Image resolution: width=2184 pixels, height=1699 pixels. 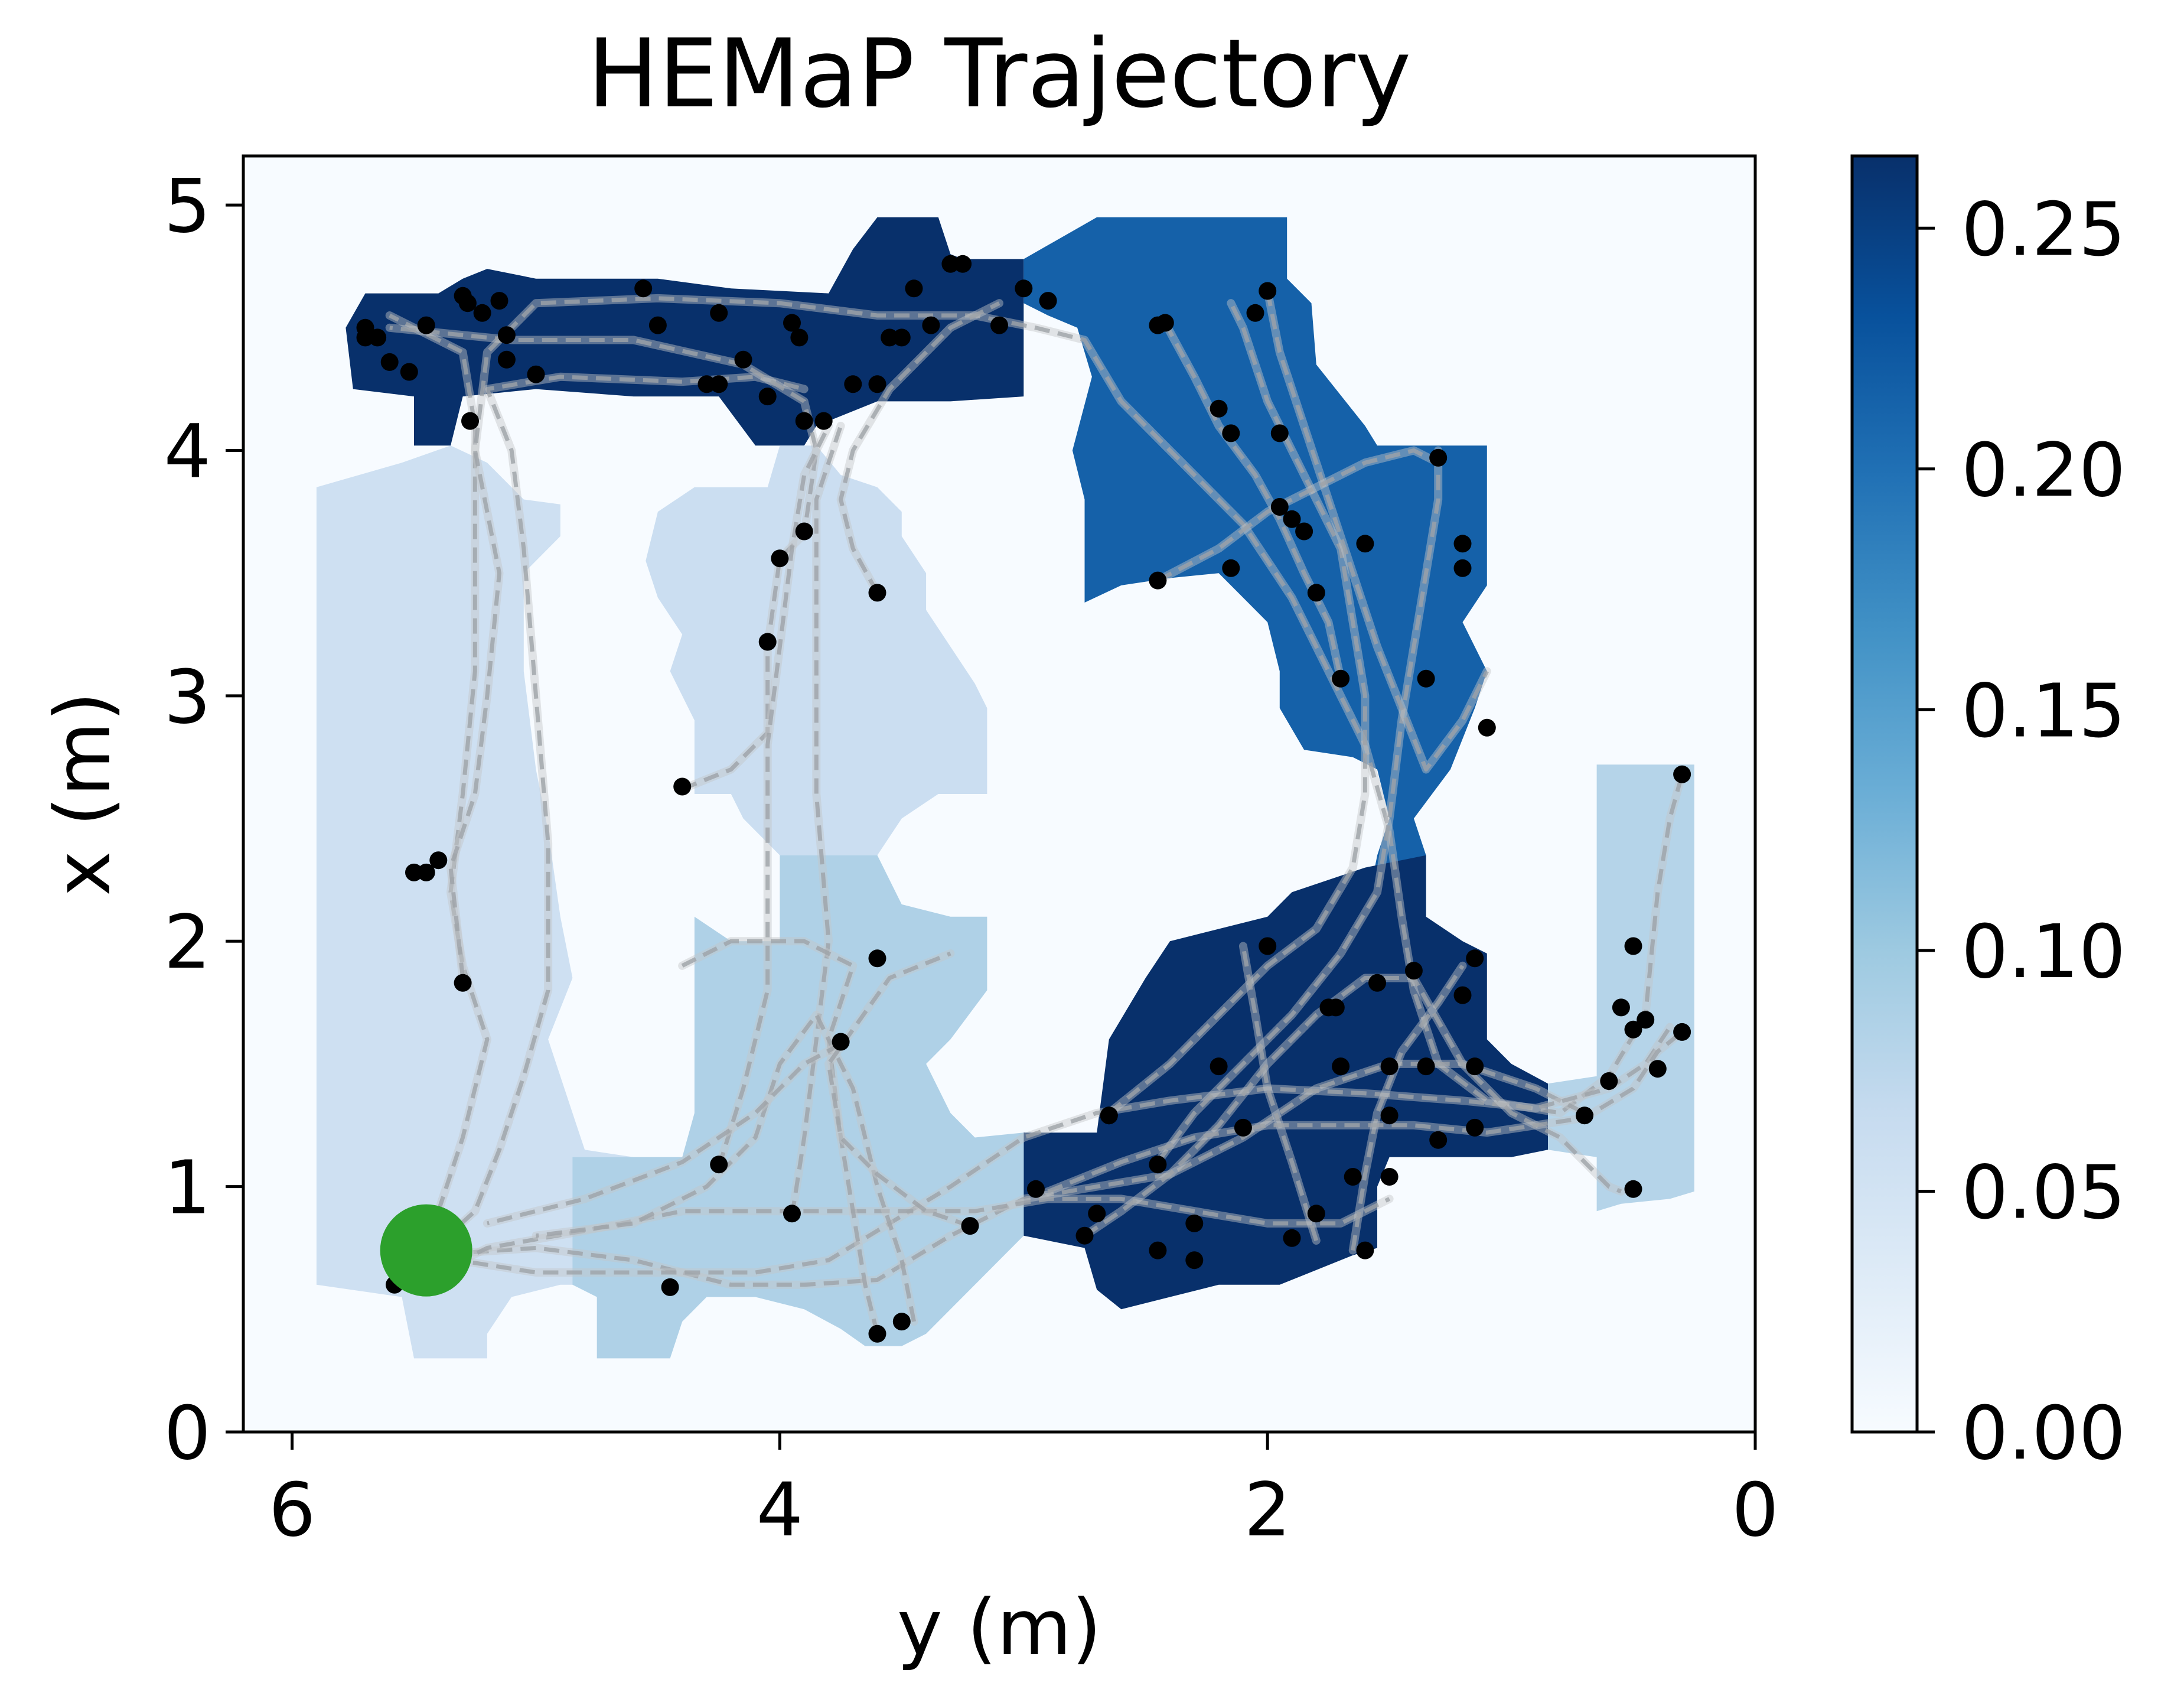 I want to click on colorbar-tick-label: 0.10, so click(x=2043, y=952).